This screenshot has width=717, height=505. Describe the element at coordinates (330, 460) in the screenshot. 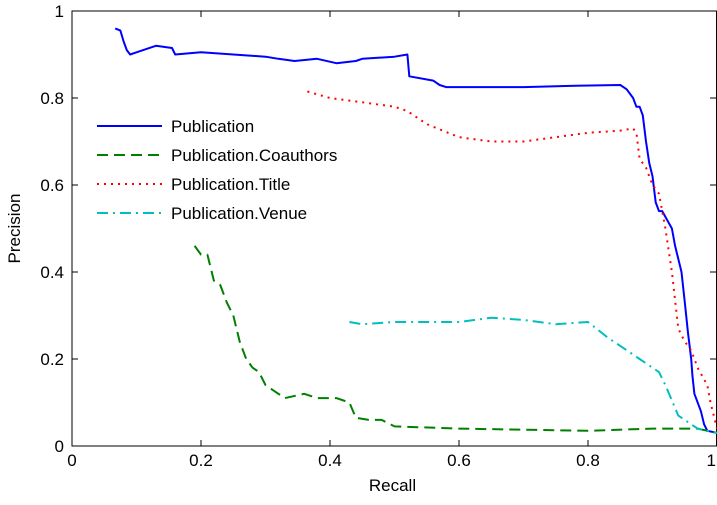

I see `x-tick-label: 0.4` at that location.